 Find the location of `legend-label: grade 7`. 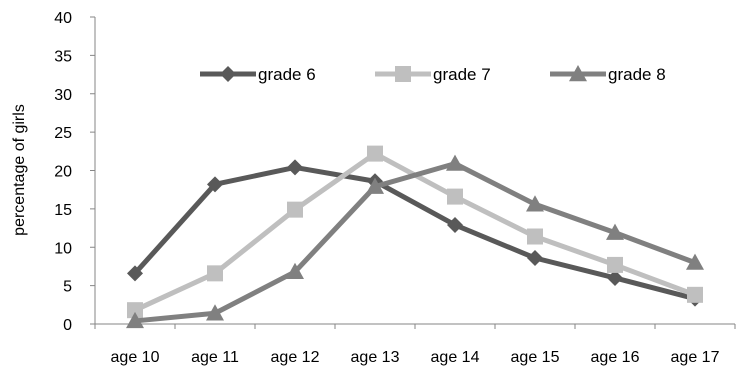

legend-label: grade 7 is located at coordinates (462, 74).